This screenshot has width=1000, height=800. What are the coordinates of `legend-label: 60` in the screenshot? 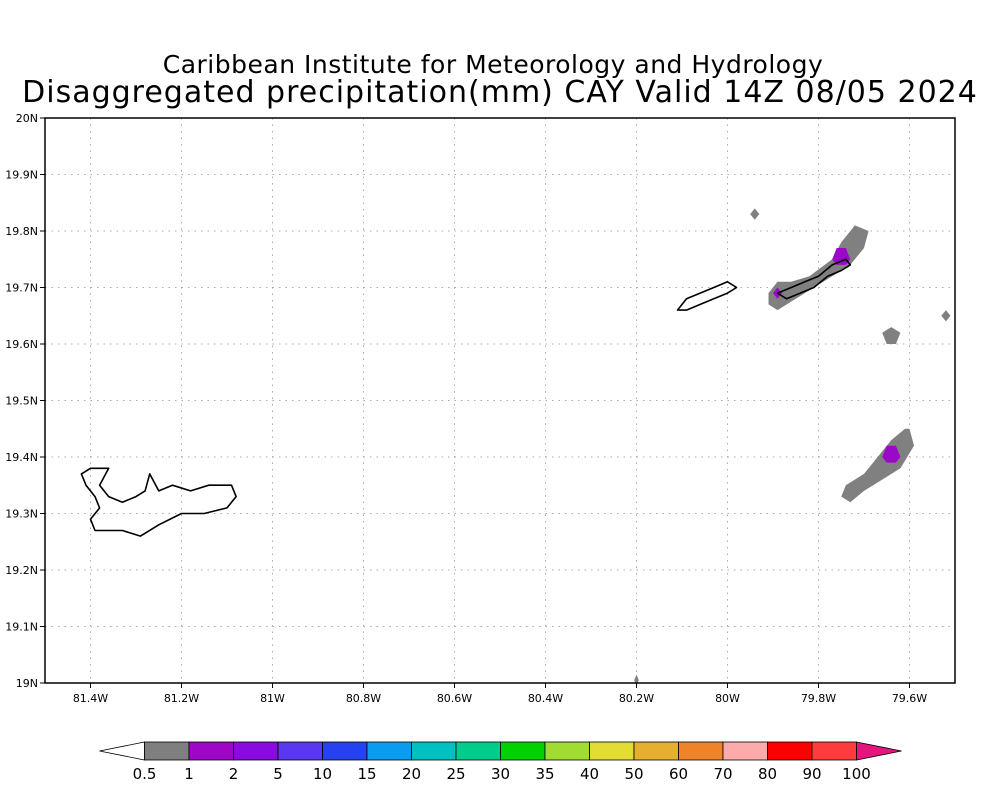 It's located at (678, 774).